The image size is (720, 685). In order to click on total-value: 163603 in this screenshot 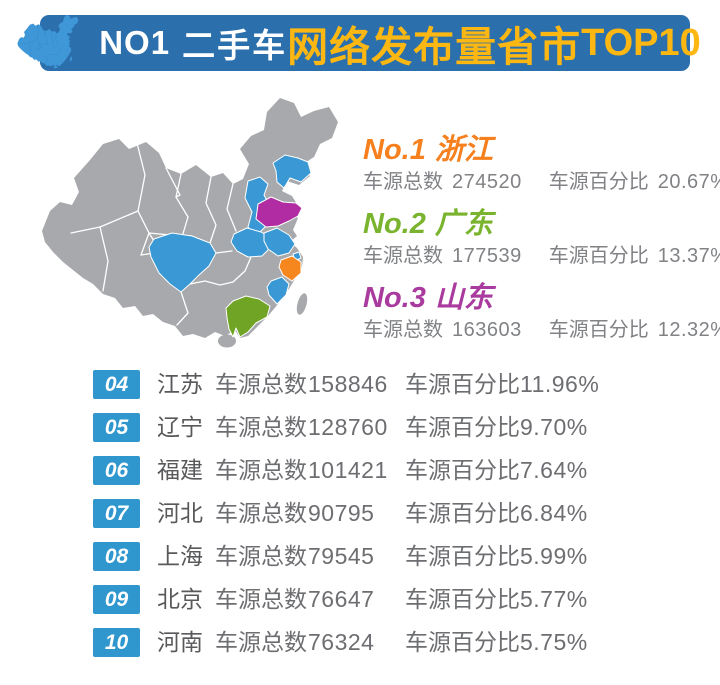, I will do `click(487, 330)`.